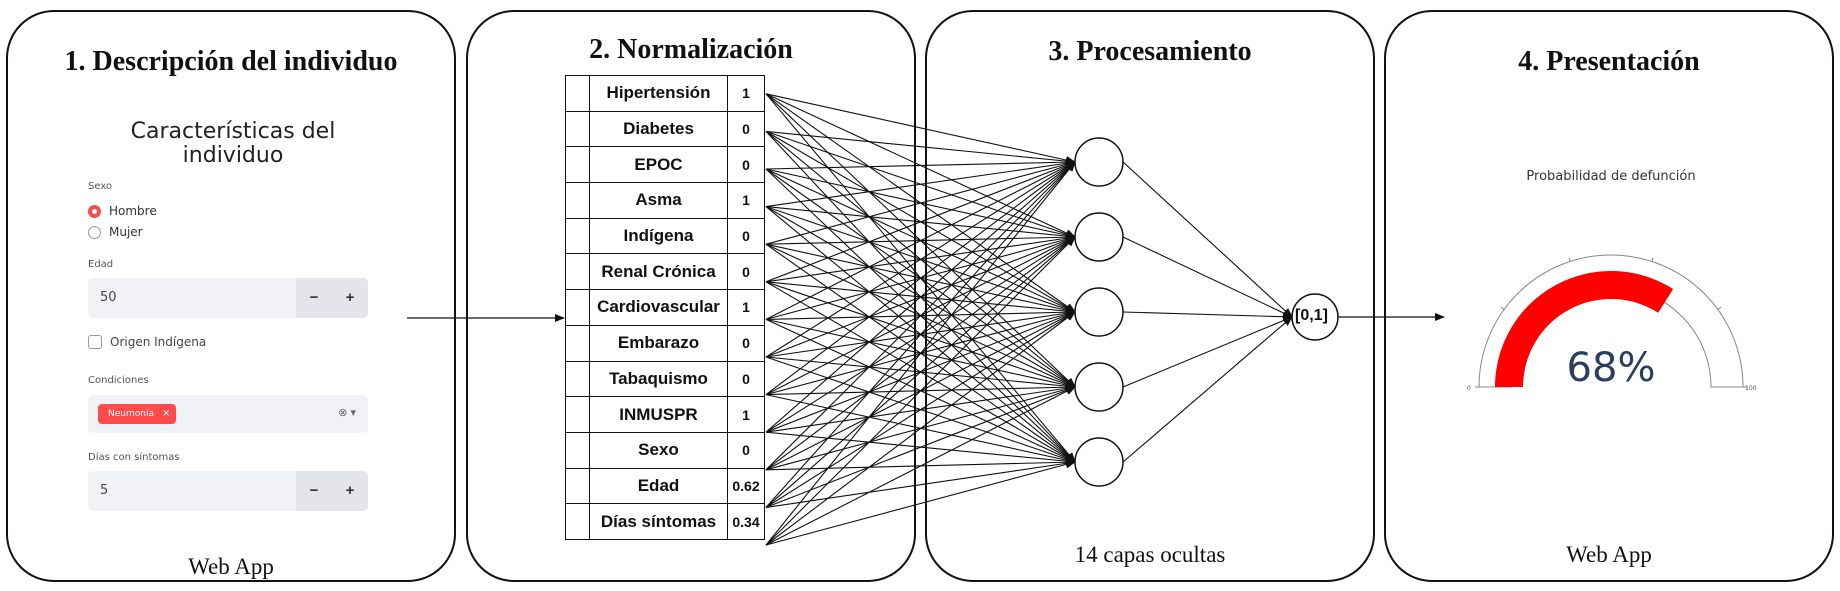 This screenshot has height=591, width=1840. I want to click on feature-row: Embarazo 0, so click(665, 343).